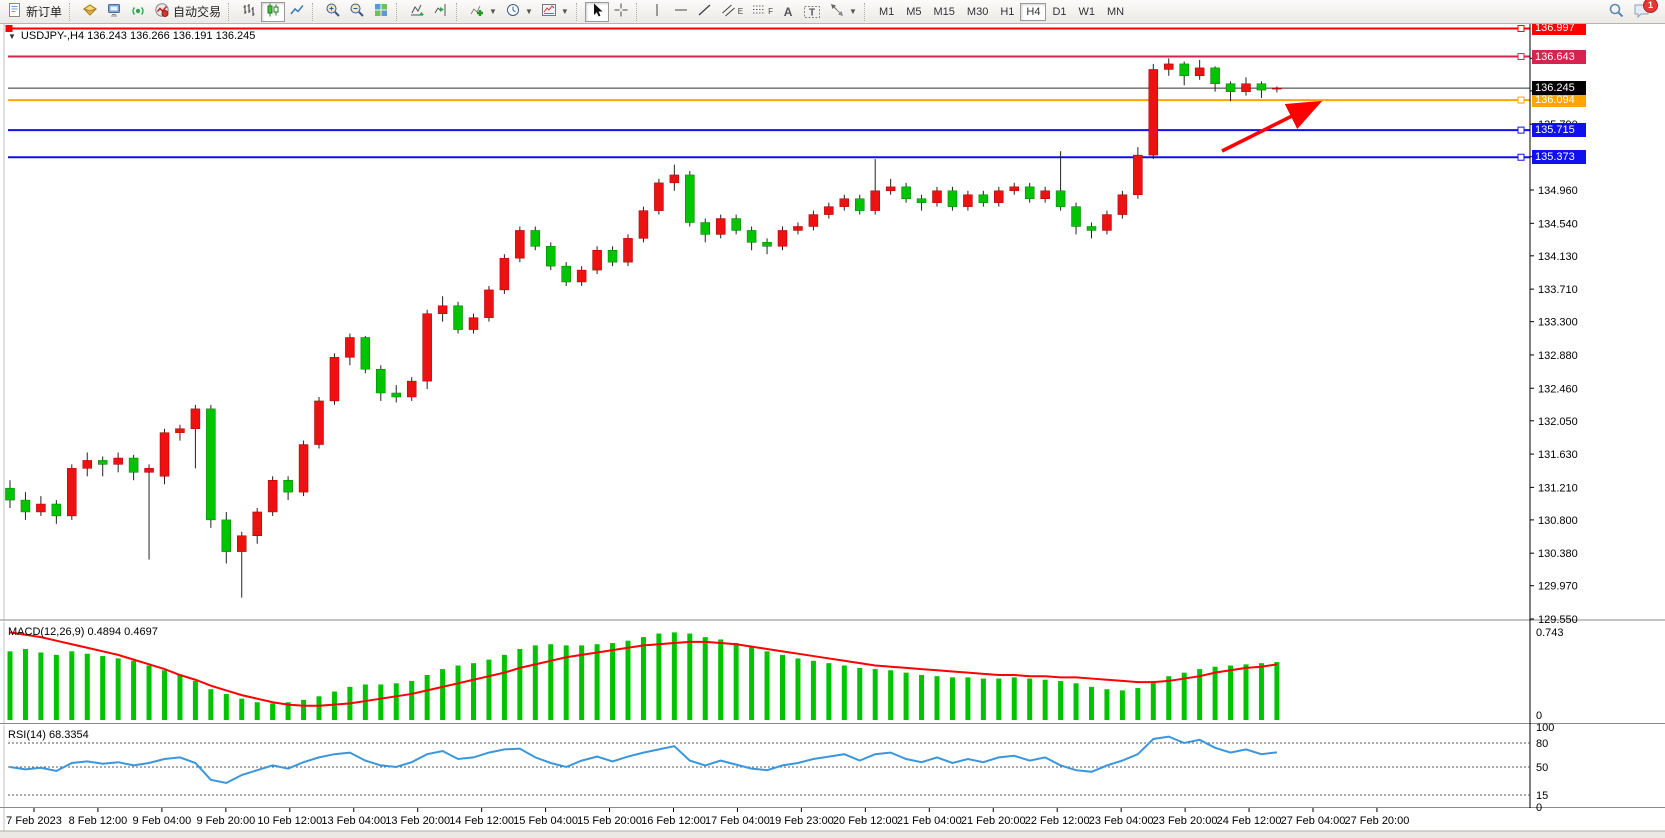 The height and width of the screenshot is (838, 1665). What do you see at coordinates (1087, 11) in the screenshot?
I see `timeframe-w1: W1` at bounding box center [1087, 11].